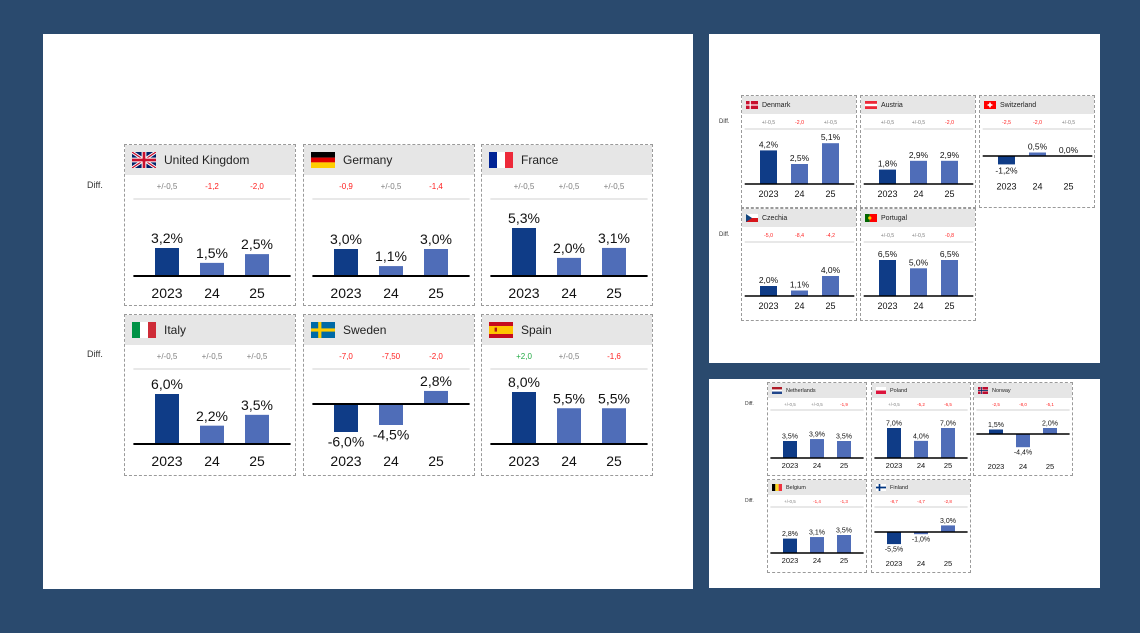  What do you see at coordinates (899, 487) in the screenshot?
I see `chart-title: Finland` at bounding box center [899, 487].